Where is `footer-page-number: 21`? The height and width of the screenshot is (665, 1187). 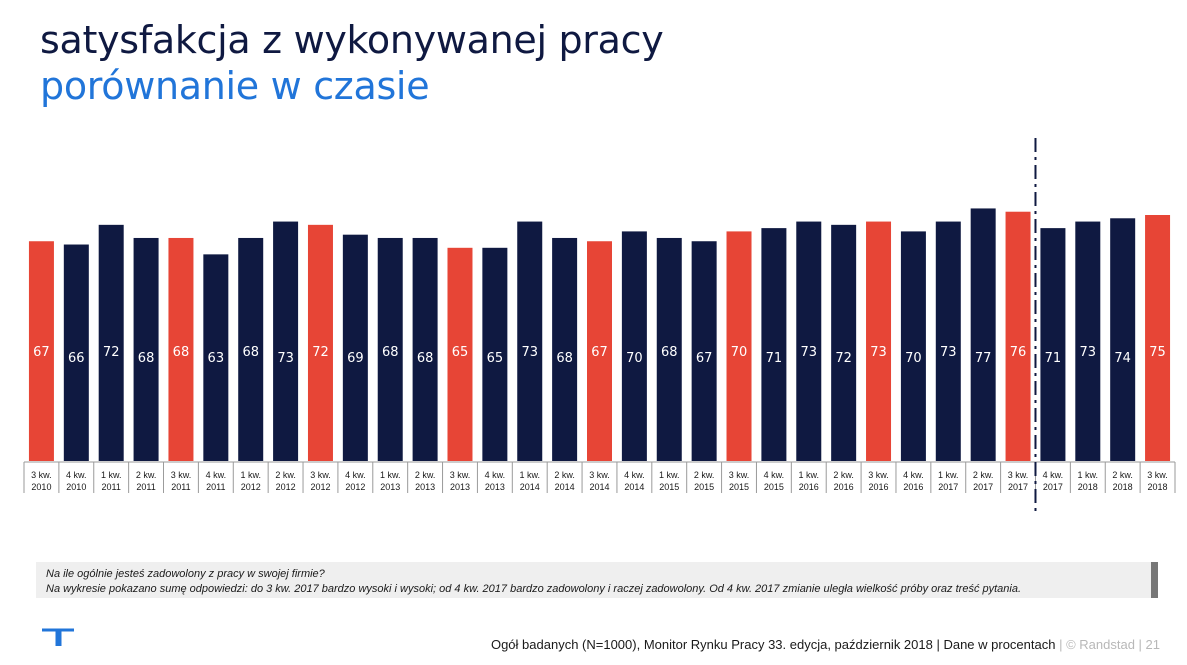
footer-page-number: 21 is located at coordinates (1152, 644).